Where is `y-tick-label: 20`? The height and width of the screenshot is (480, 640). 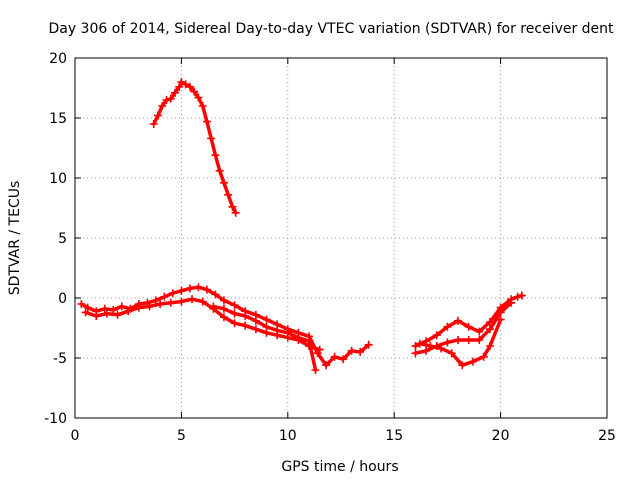 y-tick-label: 20 is located at coordinates (58, 59).